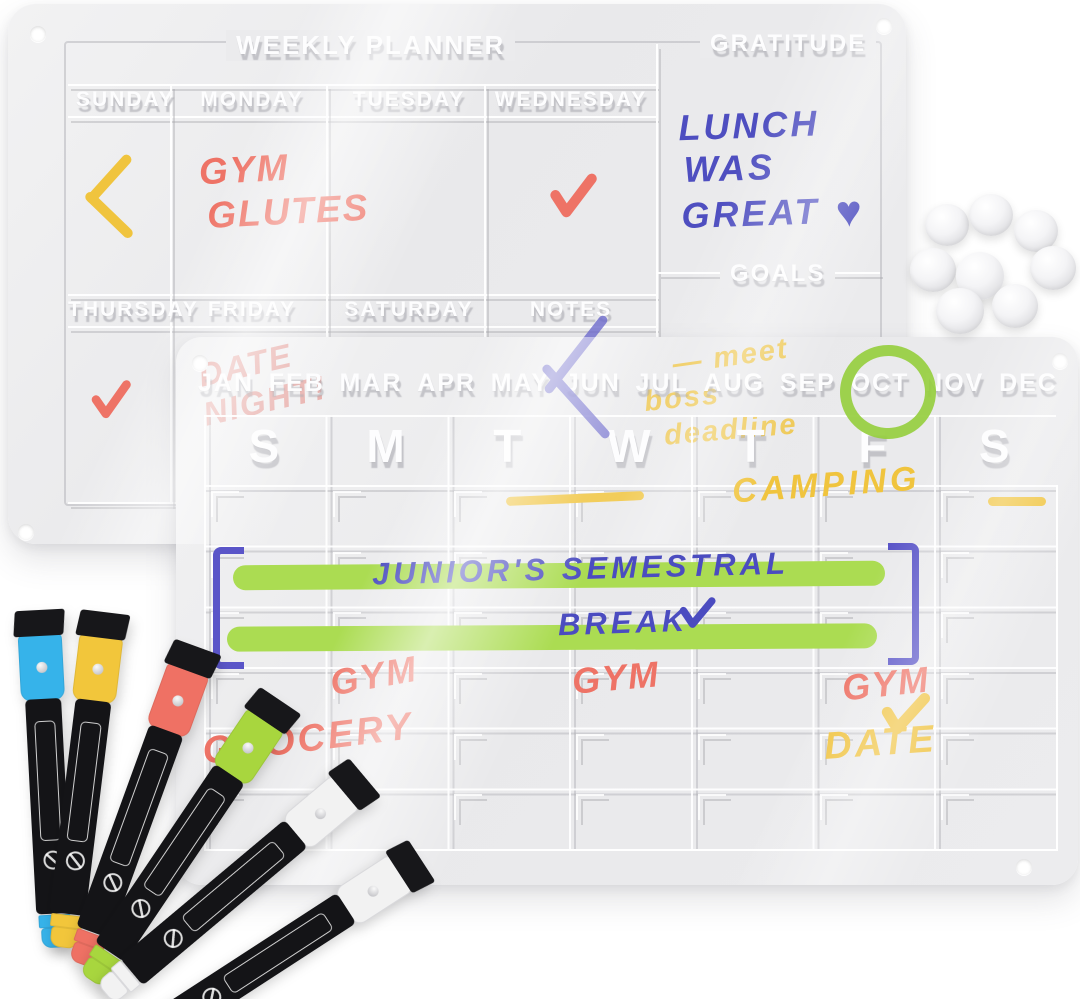  Describe the element at coordinates (571, 99) in the screenshot. I see `day-header: WEDNESDAY` at that location.